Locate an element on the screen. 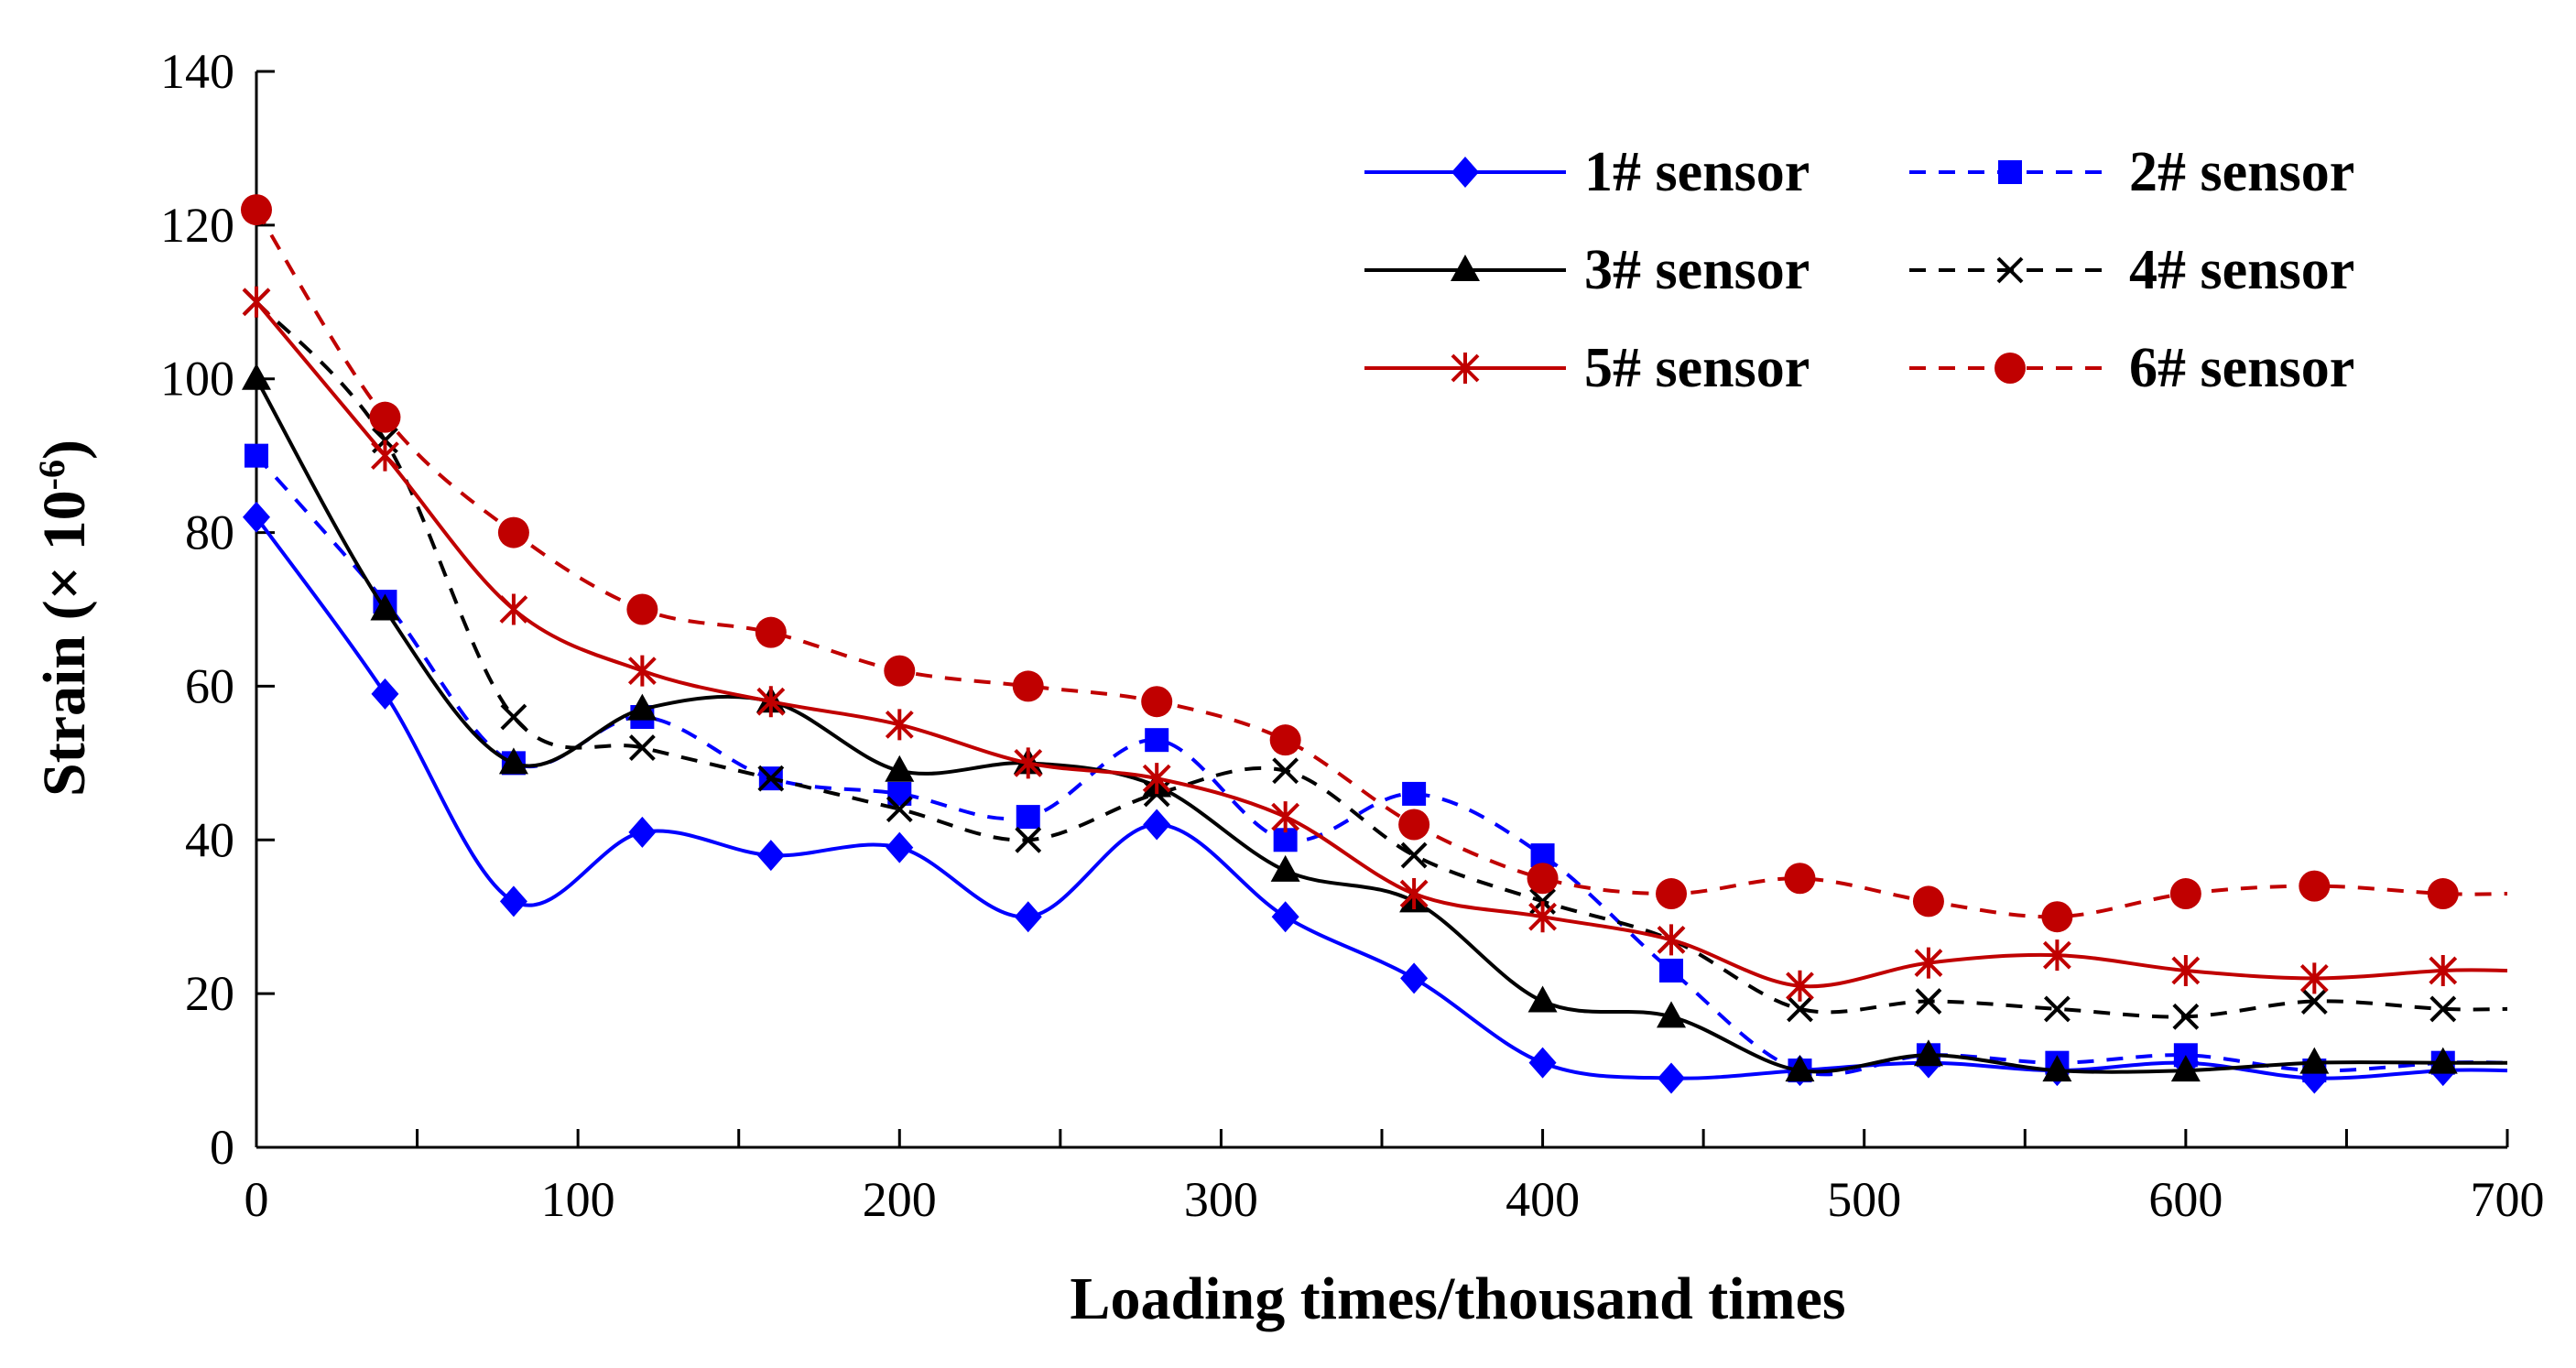  x-tick-label: 400 is located at coordinates (1542, 1199).